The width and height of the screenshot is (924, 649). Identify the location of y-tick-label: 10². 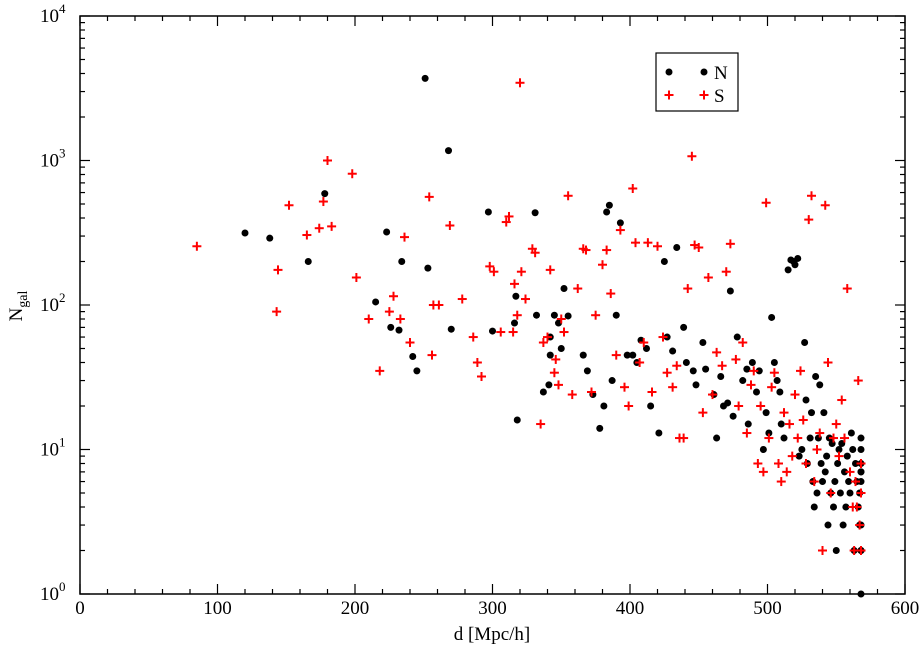
(53, 303).